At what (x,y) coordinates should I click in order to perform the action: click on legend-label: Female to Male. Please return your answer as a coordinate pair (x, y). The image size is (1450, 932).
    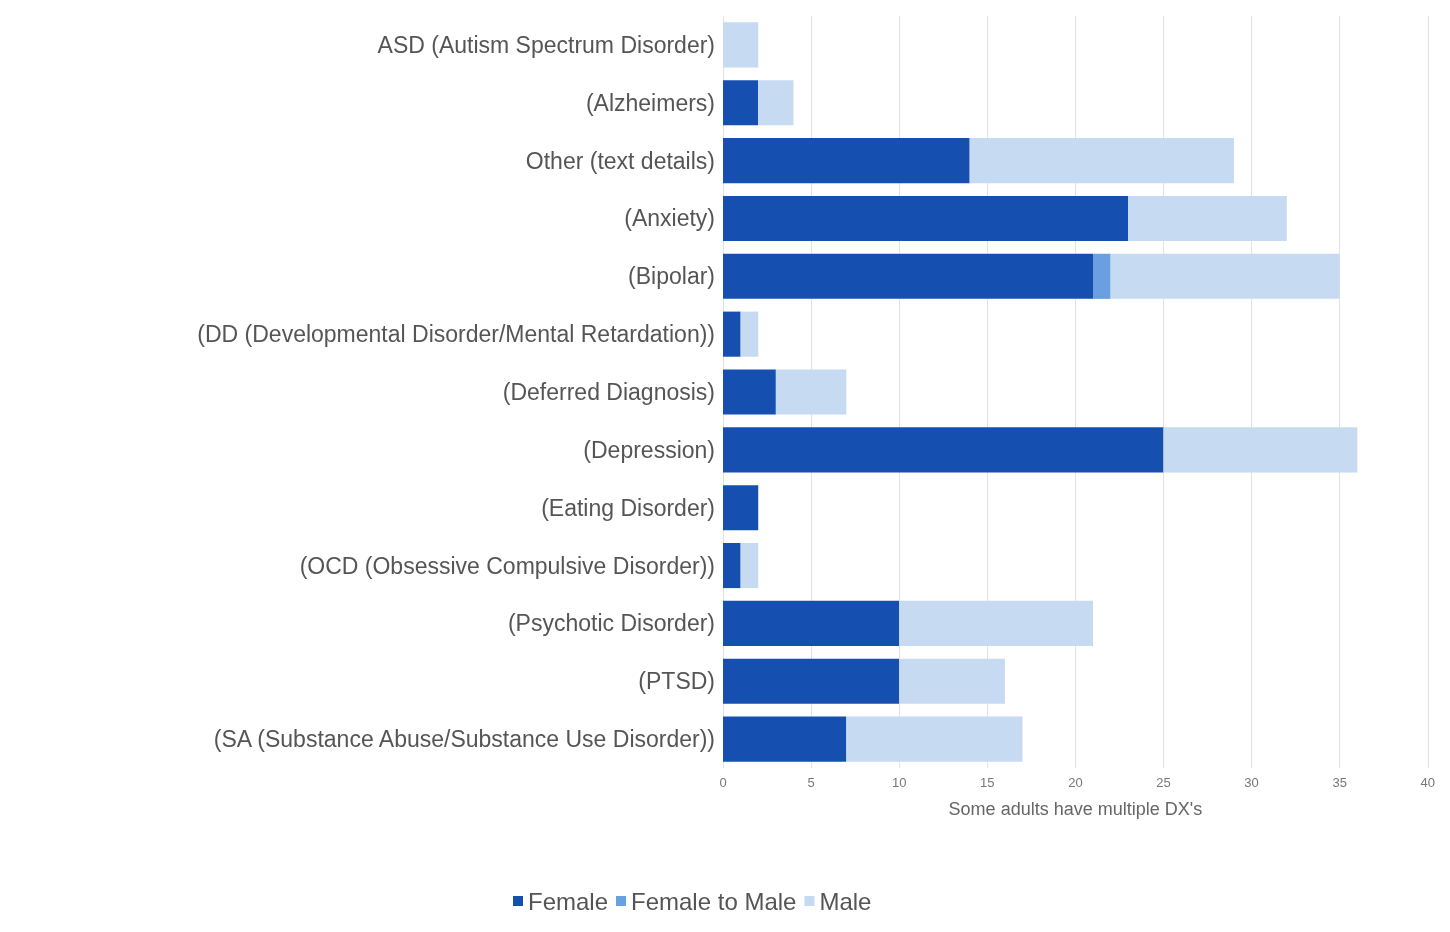
    Looking at the image, I should click on (714, 901).